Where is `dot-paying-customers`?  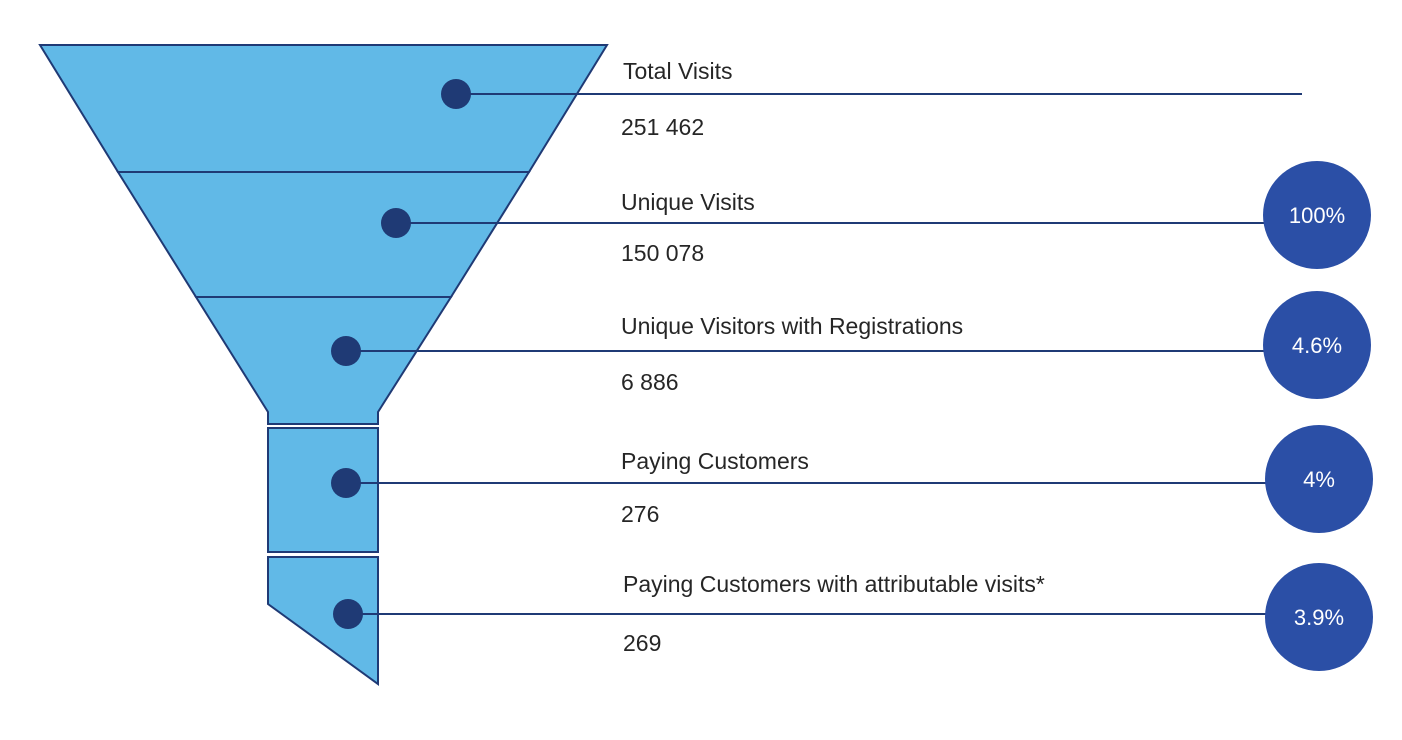
dot-paying-customers is located at coordinates (346, 483).